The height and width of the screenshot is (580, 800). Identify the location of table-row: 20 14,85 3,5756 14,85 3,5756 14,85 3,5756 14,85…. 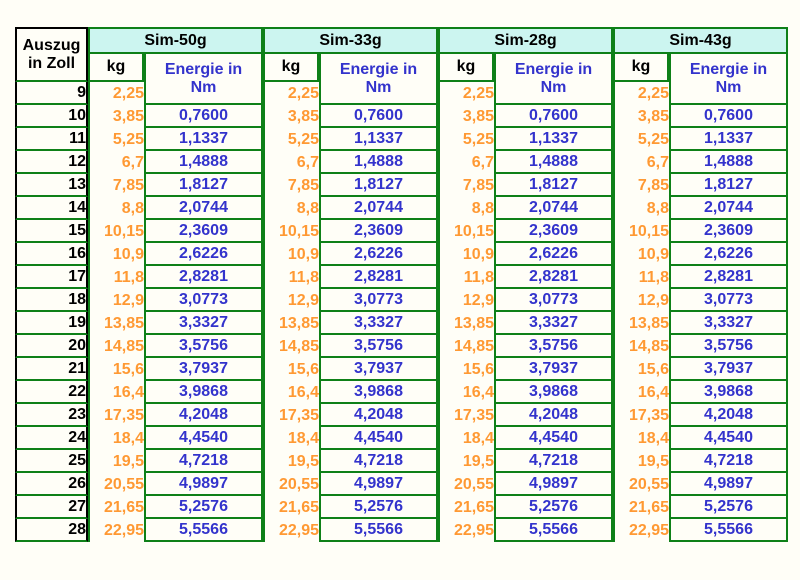
(401, 346).